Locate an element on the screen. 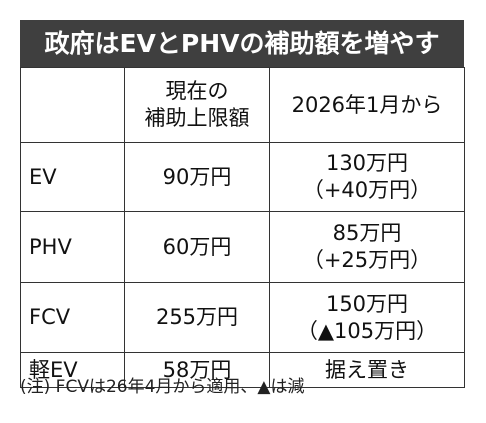 The width and height of the screenshot is (486, 423). future-change: （+25万円） is located at coordinates (367, 260).